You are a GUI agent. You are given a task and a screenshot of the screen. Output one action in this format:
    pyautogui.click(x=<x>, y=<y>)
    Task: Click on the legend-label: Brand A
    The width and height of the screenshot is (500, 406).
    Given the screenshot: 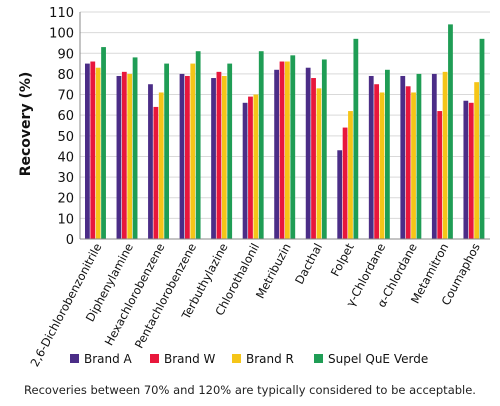 What is the action you would take?
    pyautogui.click(x=108, y=359)
    